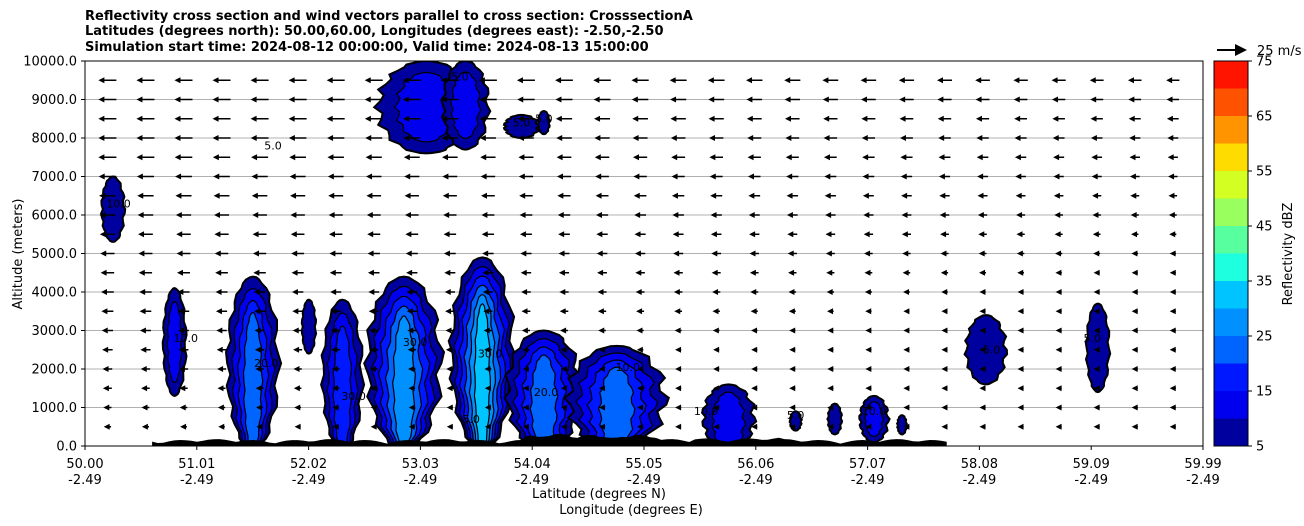 The height and width of the screenshot is (526, 1304). What do you see at coordinates (185, 338) in the screenshot?
I see `contour-label: 10.0` at bounding box center [185, 338].